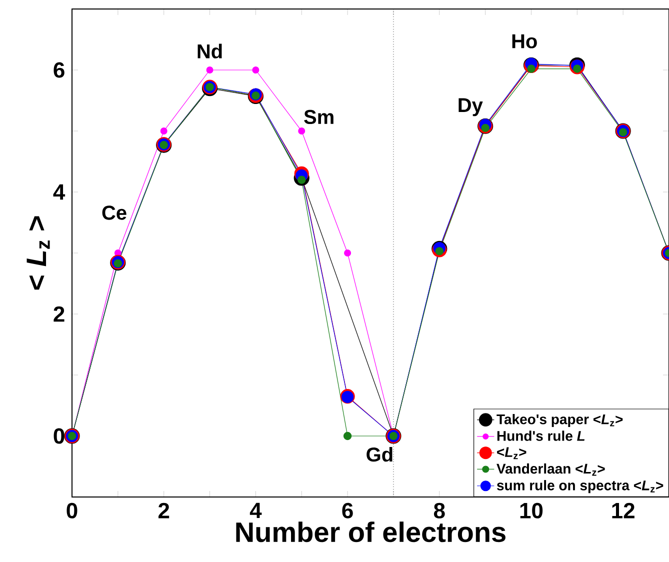 Image resolution: width=669 pixels, height=562 pixels. I want to click on x-tick-label: 6, so click(347, 510).